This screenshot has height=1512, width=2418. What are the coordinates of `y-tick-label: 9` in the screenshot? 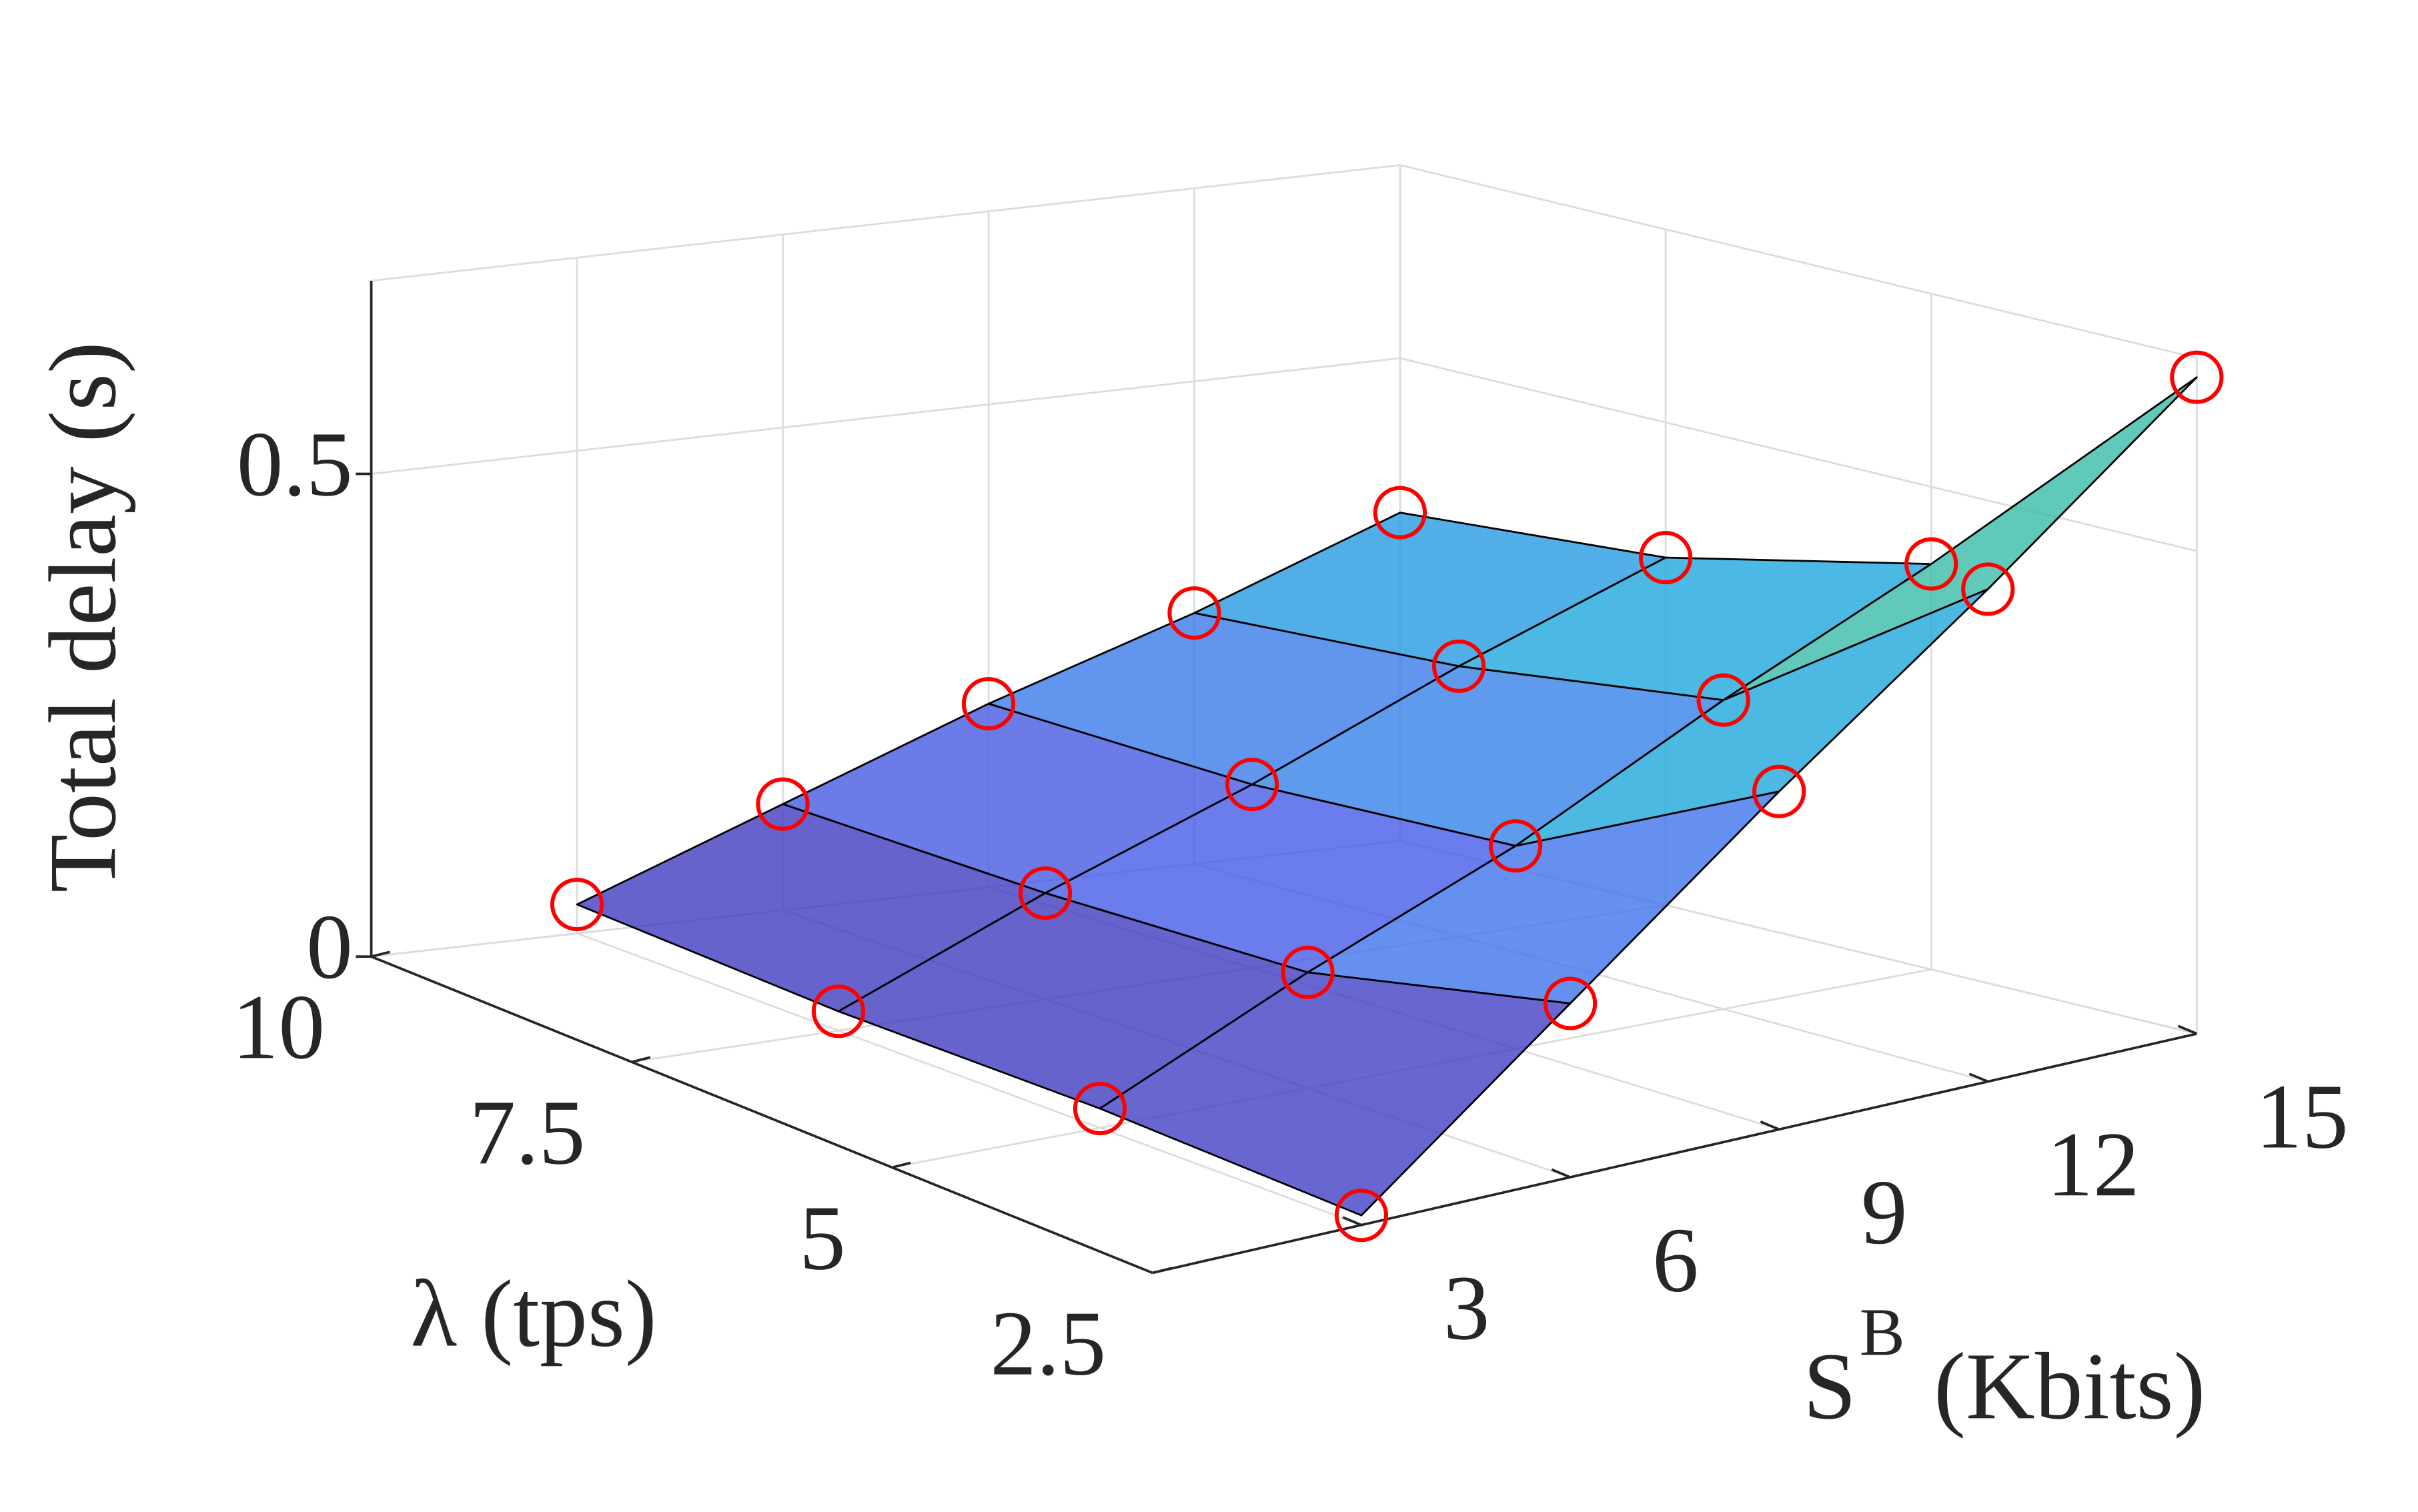 It's located at (1884, 1212).